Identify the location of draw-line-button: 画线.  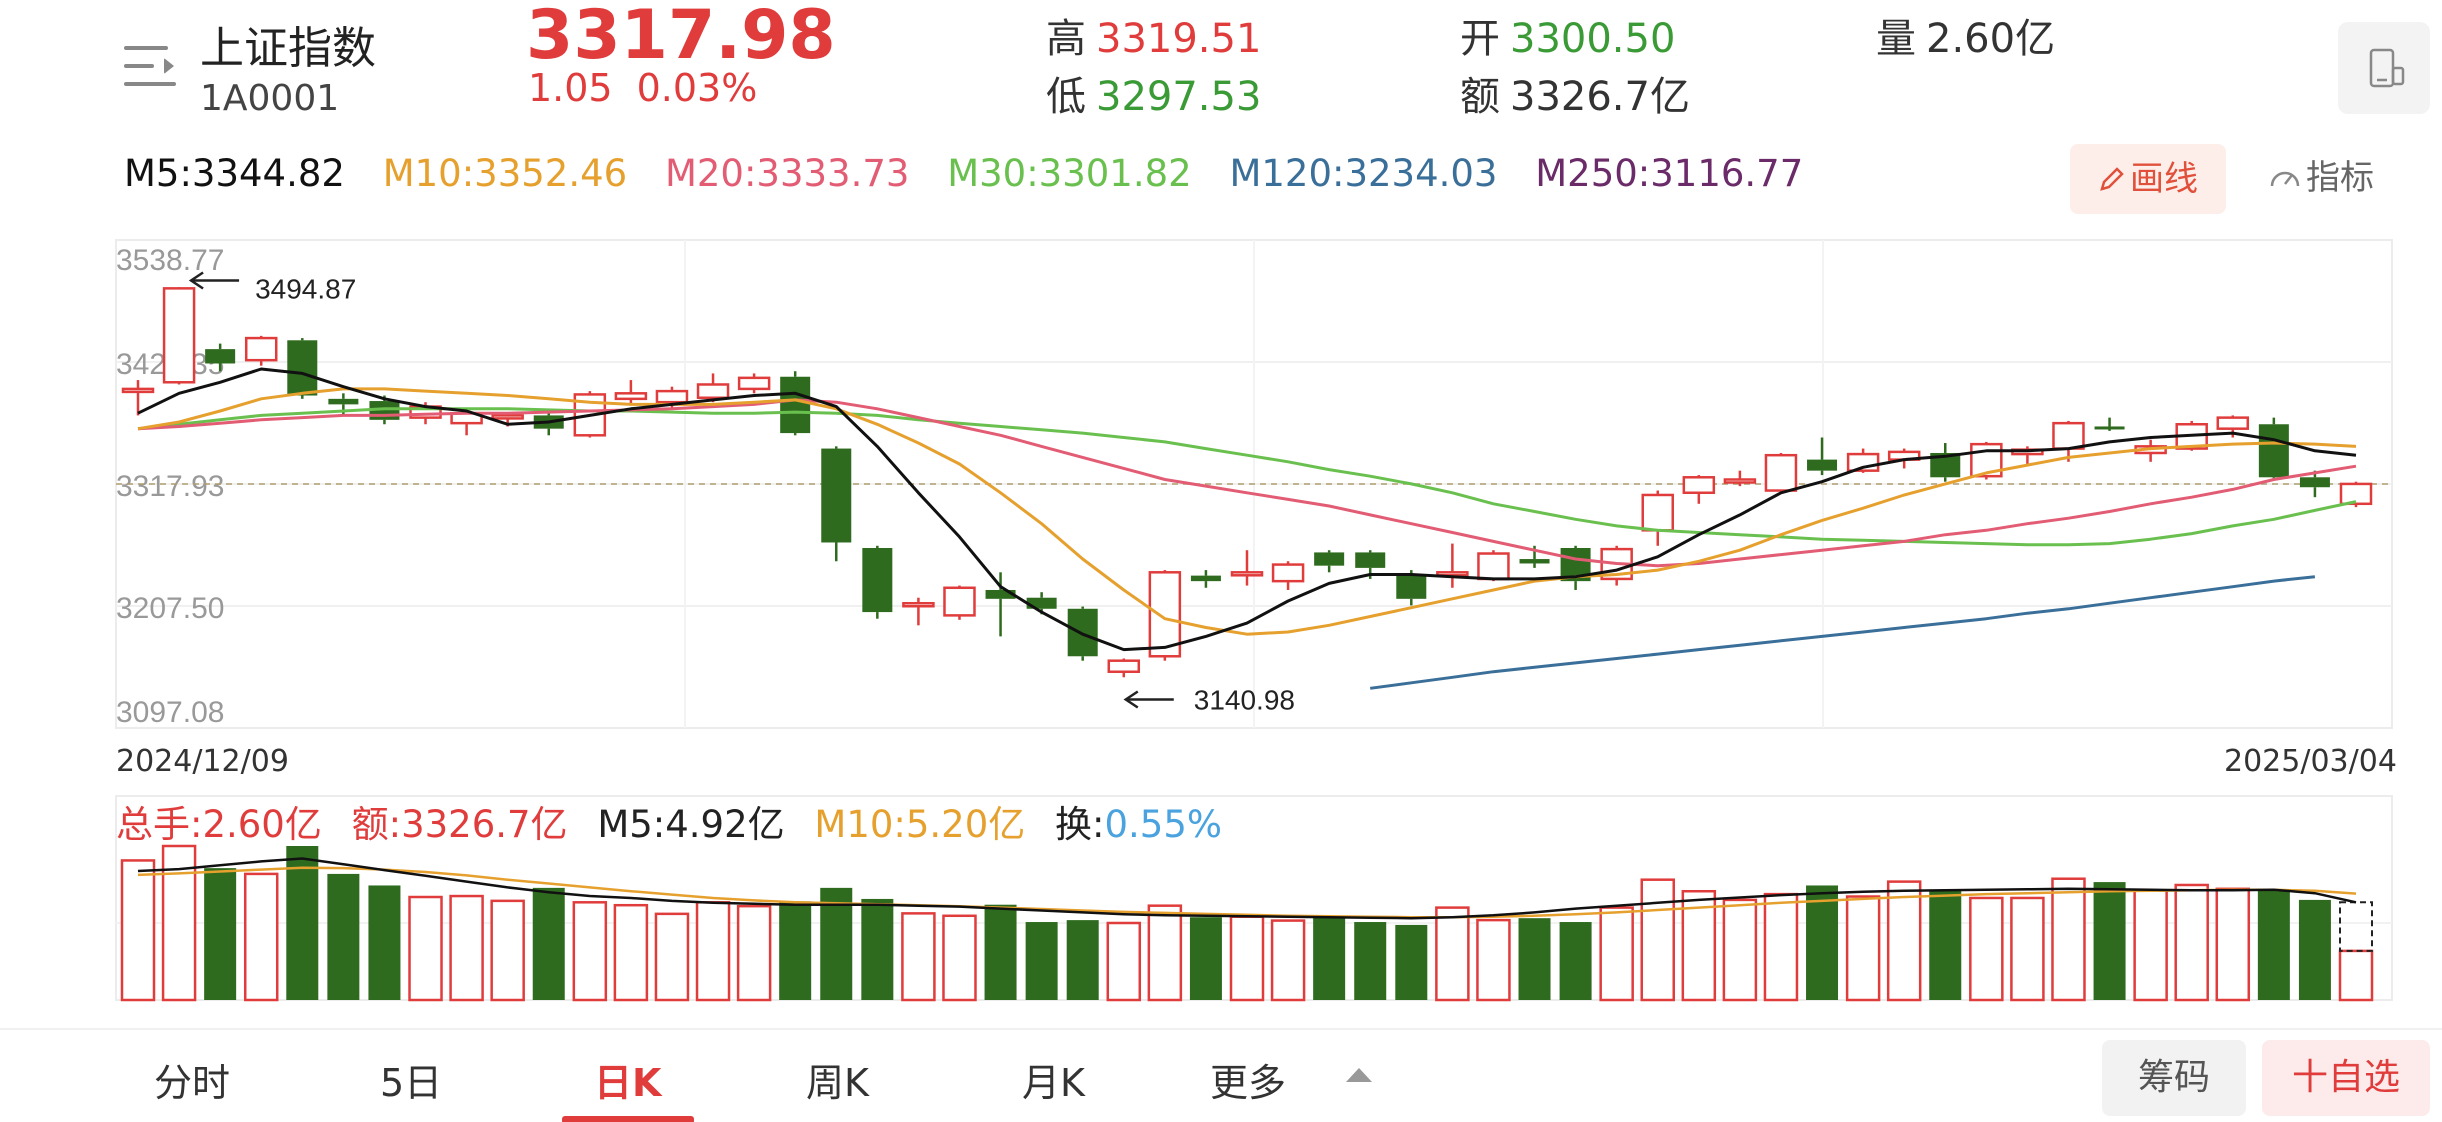
(2148, 179).